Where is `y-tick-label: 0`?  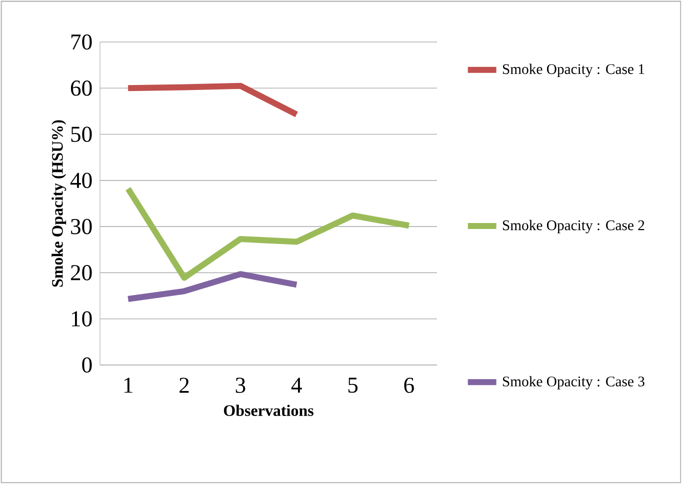
y-tick-label: 0 is located at coordinates (87, 365).